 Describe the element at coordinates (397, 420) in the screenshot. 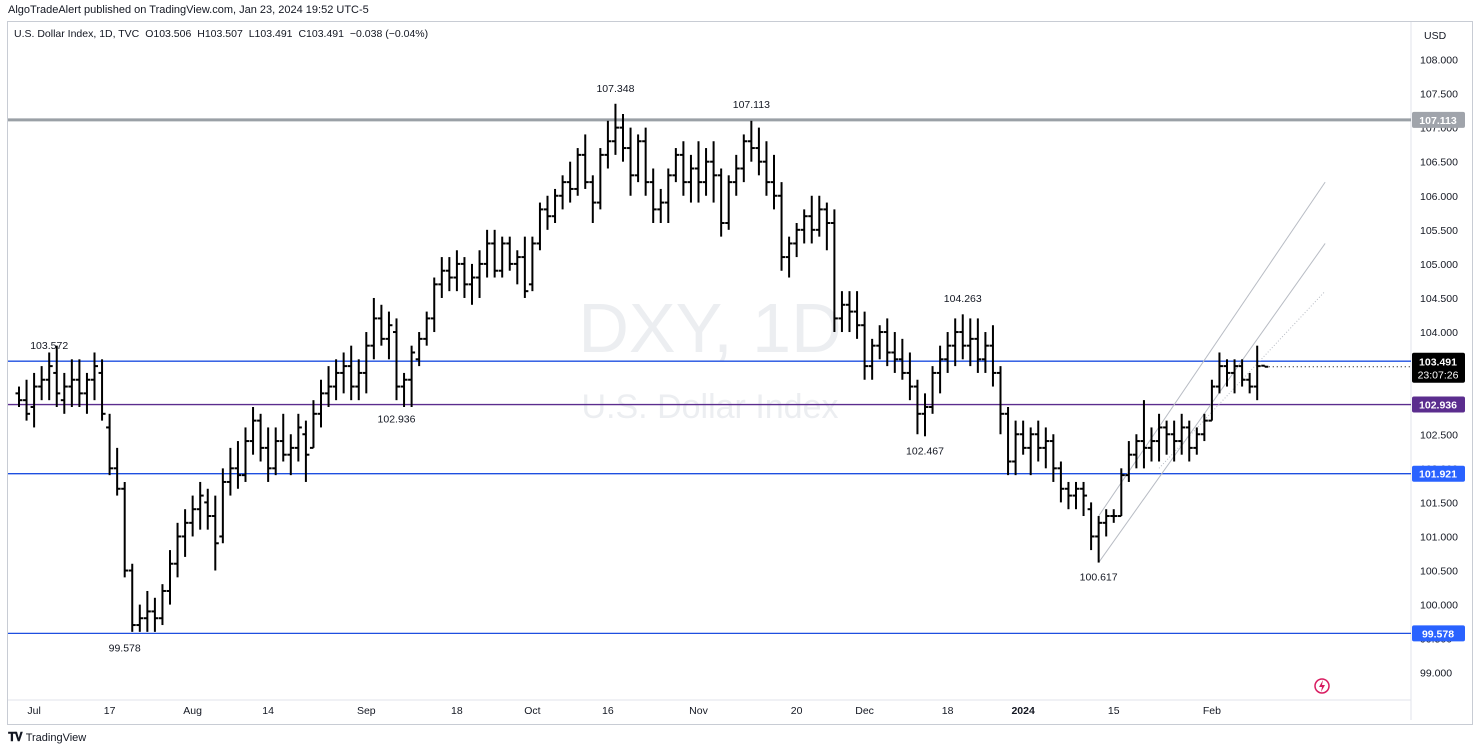

I see `peak-label: 102.936` at that location.